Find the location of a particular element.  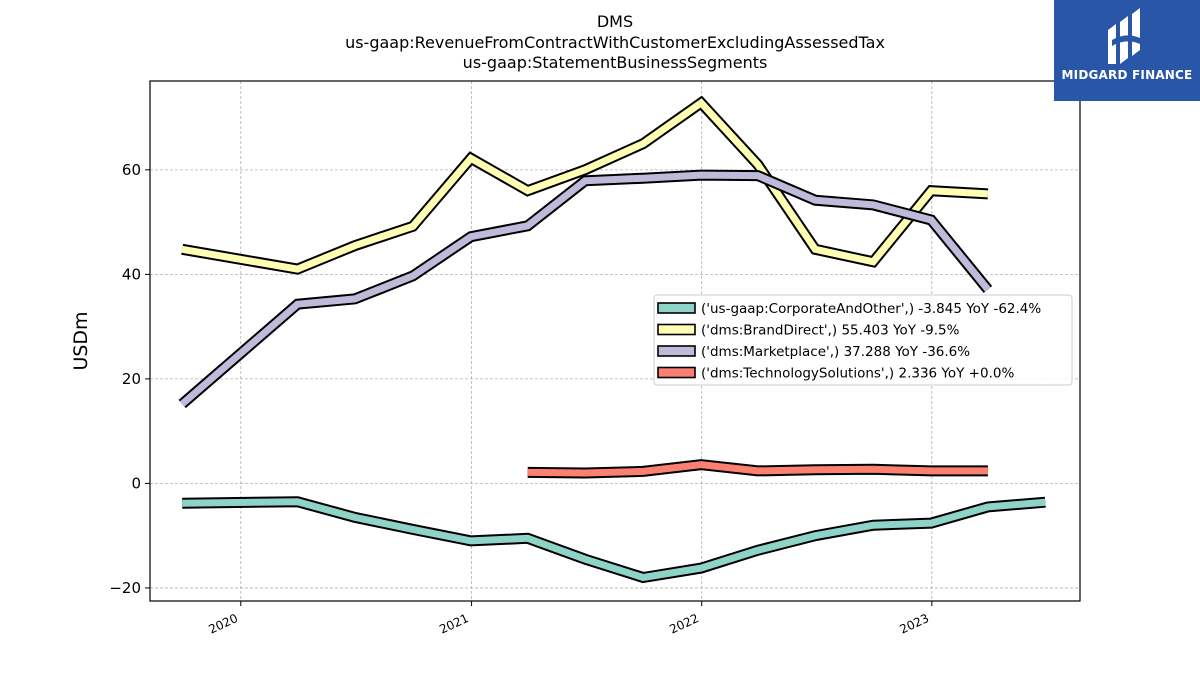

midgard-finance-logo: MIDGARD FINANCE is located at coordinates (1127, 50).